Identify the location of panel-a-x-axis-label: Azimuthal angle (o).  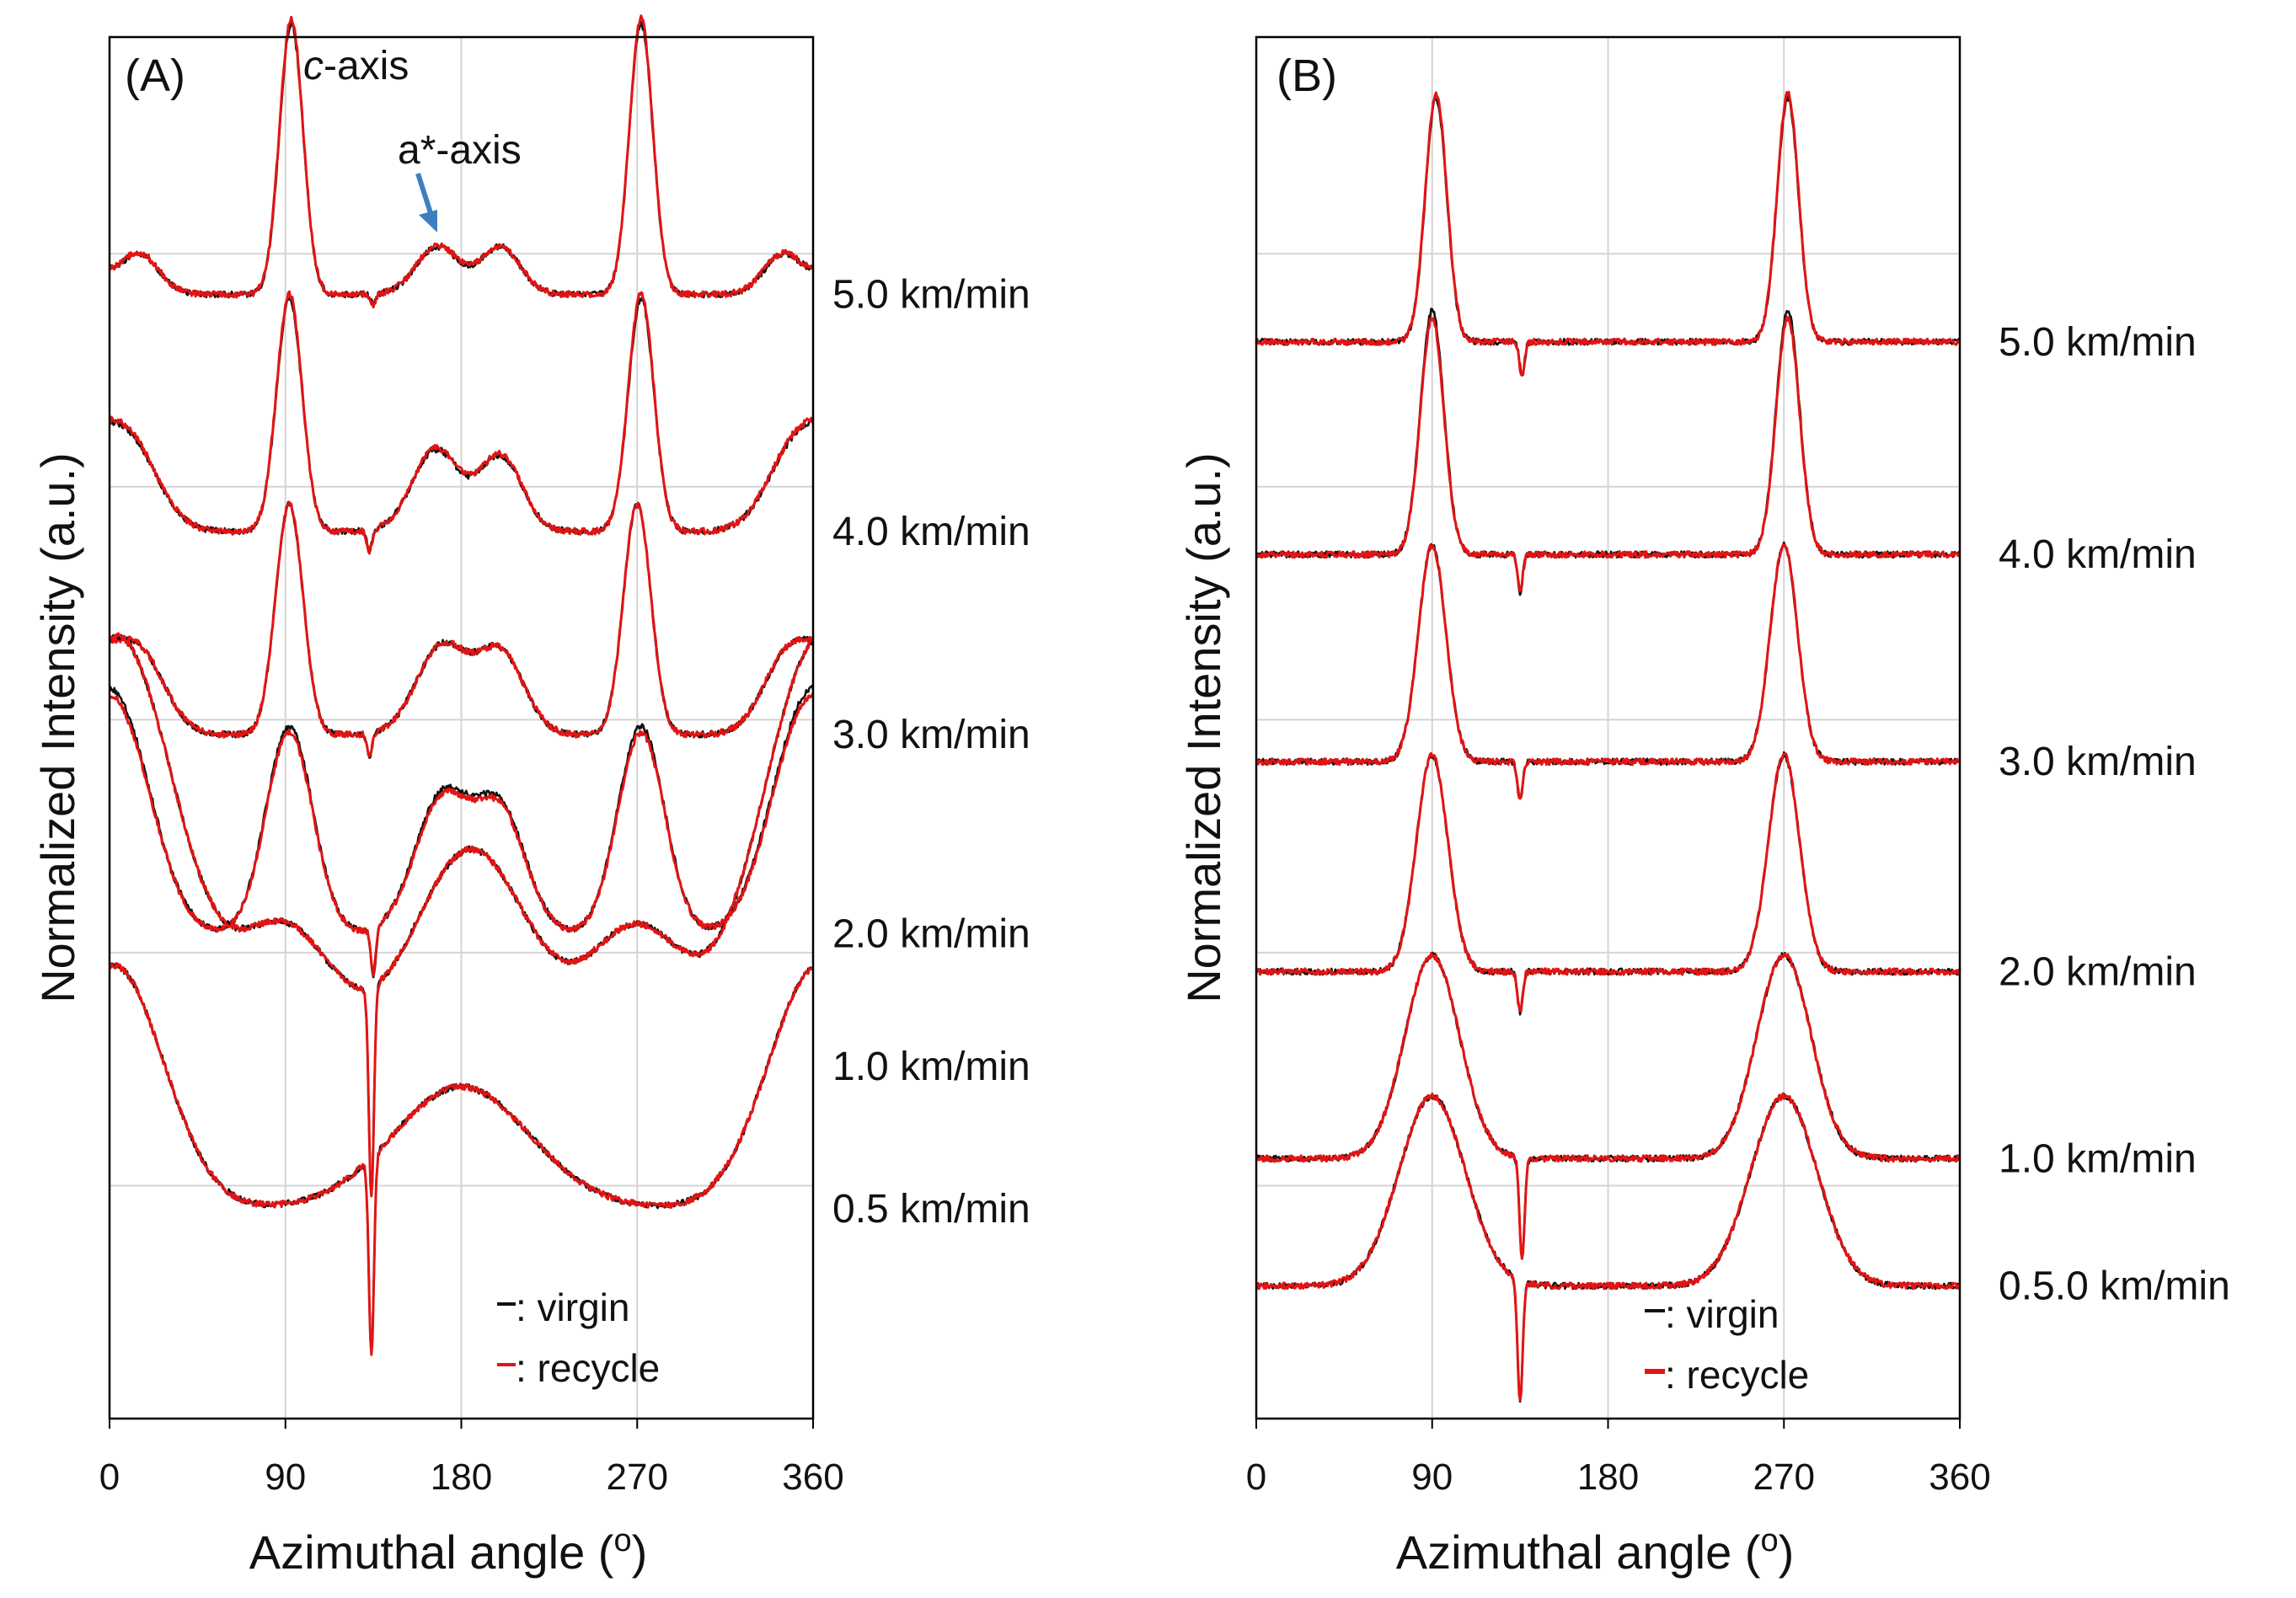
(448, 1551).